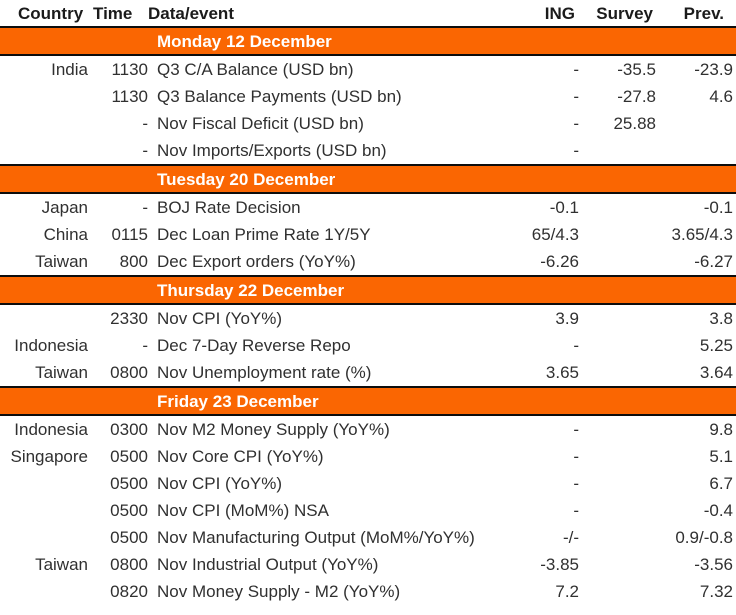 The width and height of the screenshot is (736, 615). What do you see at coordinates (624, 13) in the screenshot?
I see `column-header-survey: Survey` at bounding box center [624, 13].